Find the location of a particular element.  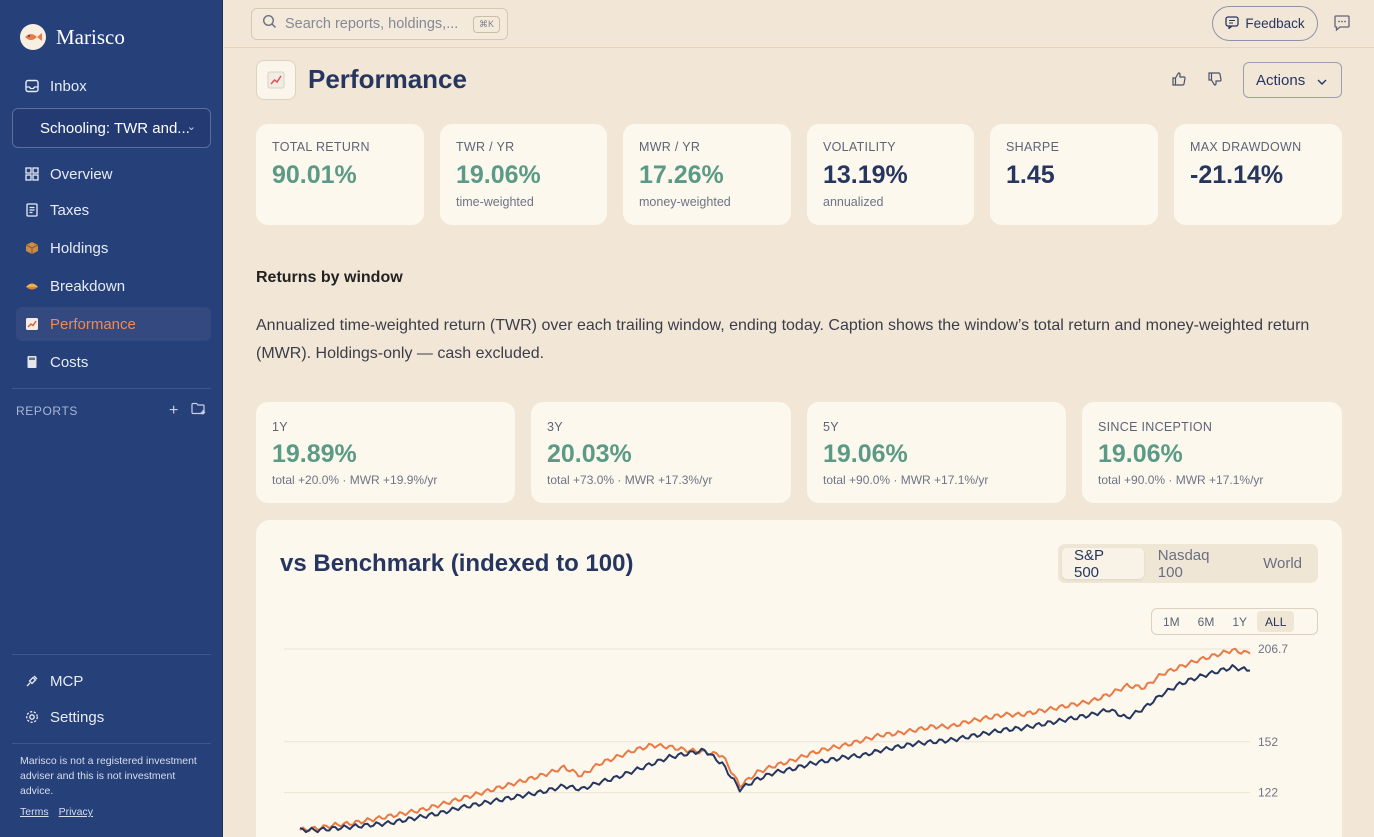

thumbs-down-icon is located at coordinates (1215, 81).